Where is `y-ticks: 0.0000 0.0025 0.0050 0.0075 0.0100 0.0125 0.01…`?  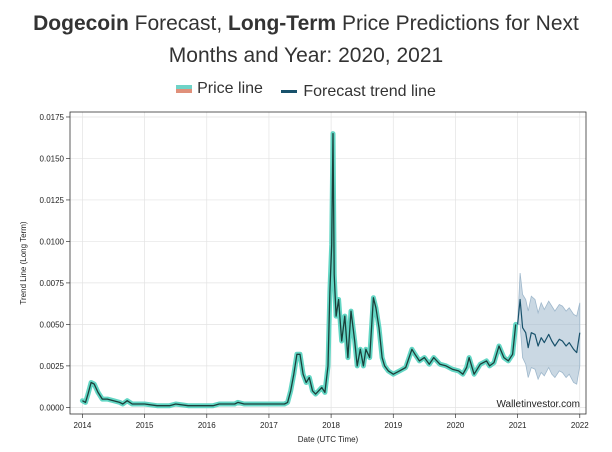
y-ticks: 0.0000 0.0025 0.0050 0.0075 0.0100 0.0125 0.01… is located at coordinates (55, 262).